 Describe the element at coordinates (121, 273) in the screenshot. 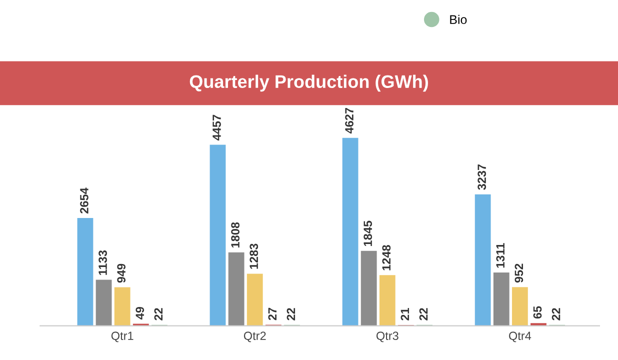

I see `data-label: 949` at that location.